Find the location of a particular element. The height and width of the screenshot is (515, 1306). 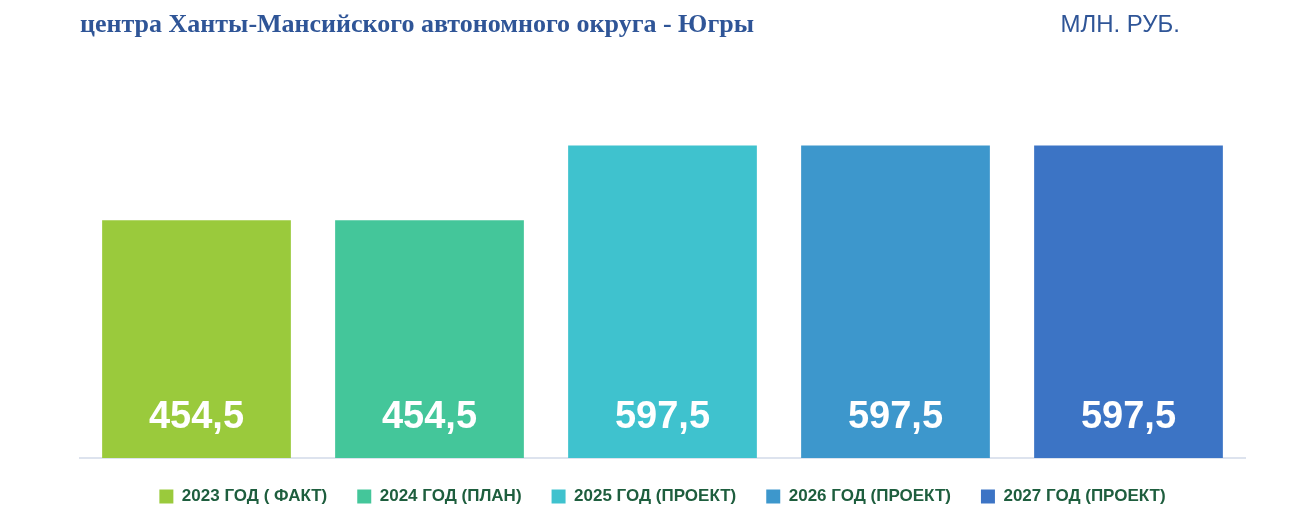

chart-title: центра Ханты-Мансийского автономного округа - Югры is located at coordinates (417, 24).